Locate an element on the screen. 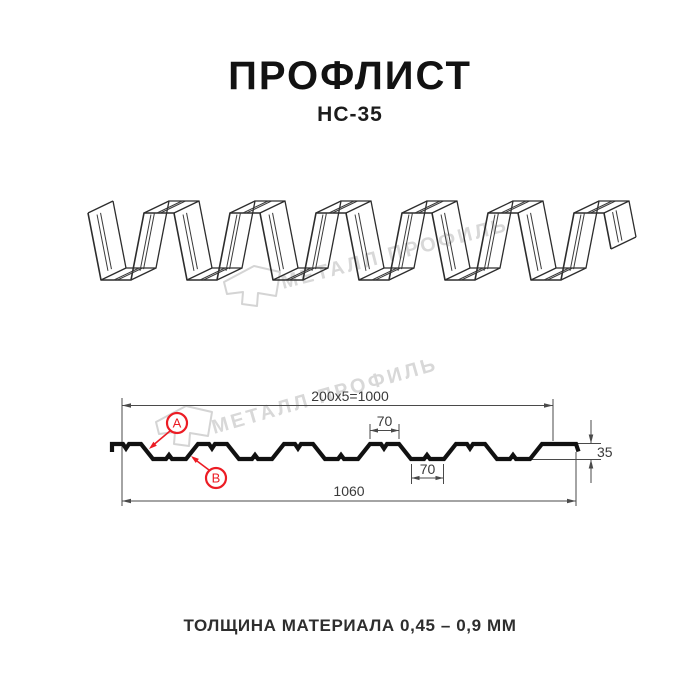  callout-a-label: A is located at coordinates (177, 423).